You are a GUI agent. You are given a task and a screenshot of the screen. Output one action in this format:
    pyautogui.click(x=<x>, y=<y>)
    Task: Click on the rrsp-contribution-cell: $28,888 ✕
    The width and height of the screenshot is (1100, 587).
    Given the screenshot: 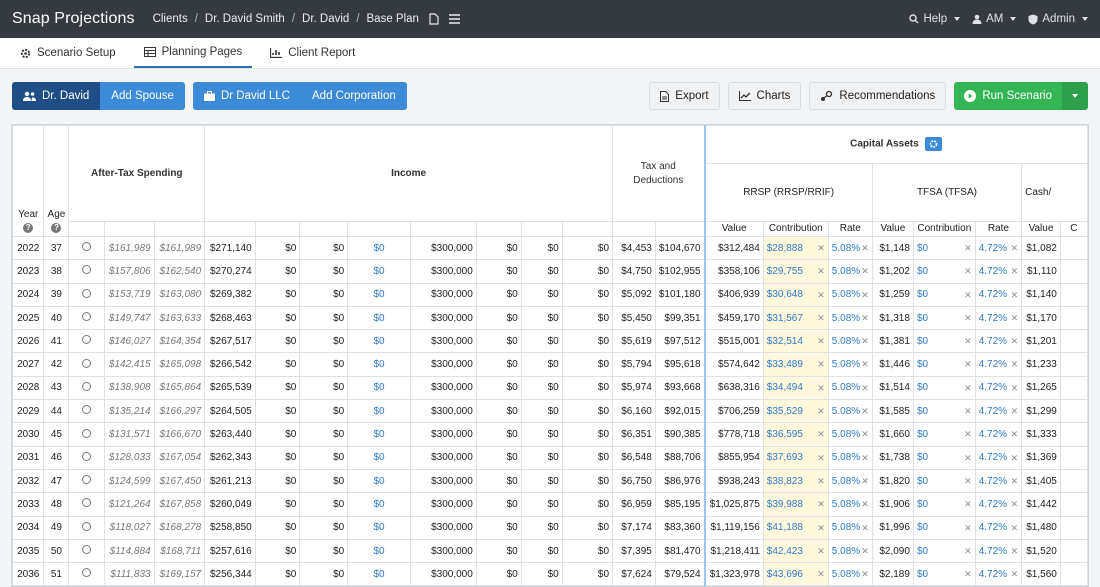 What is the action you would take?
    pyautogui.click(x=795, y=248)
    